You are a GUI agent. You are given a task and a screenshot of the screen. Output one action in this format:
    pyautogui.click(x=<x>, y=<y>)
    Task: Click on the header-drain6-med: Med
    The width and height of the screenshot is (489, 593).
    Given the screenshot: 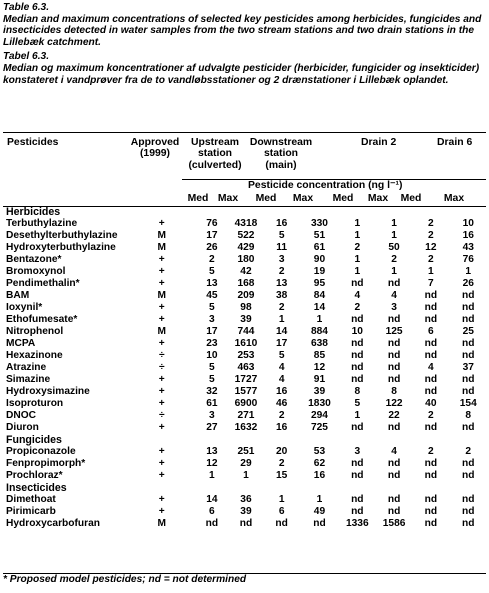 What is the action you would take?
    pyautogui.click(x=411, y=198)
    